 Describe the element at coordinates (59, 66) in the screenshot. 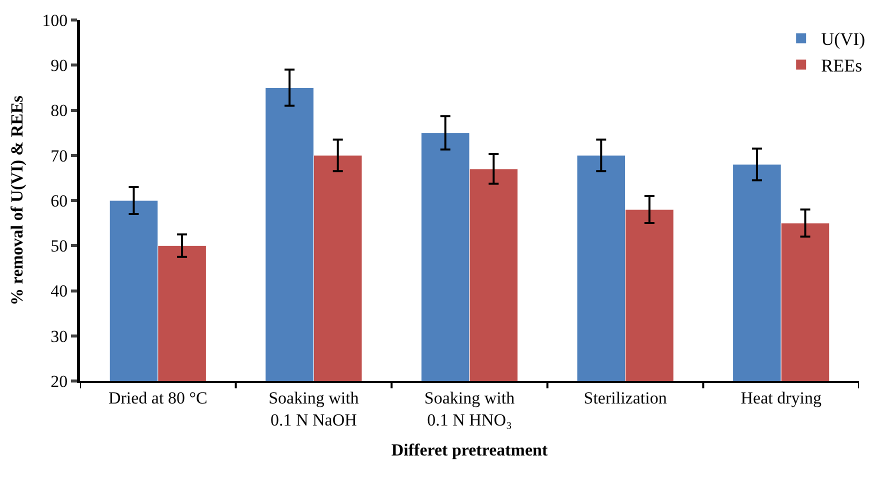

I see `y-tick-label: 90` at that location.